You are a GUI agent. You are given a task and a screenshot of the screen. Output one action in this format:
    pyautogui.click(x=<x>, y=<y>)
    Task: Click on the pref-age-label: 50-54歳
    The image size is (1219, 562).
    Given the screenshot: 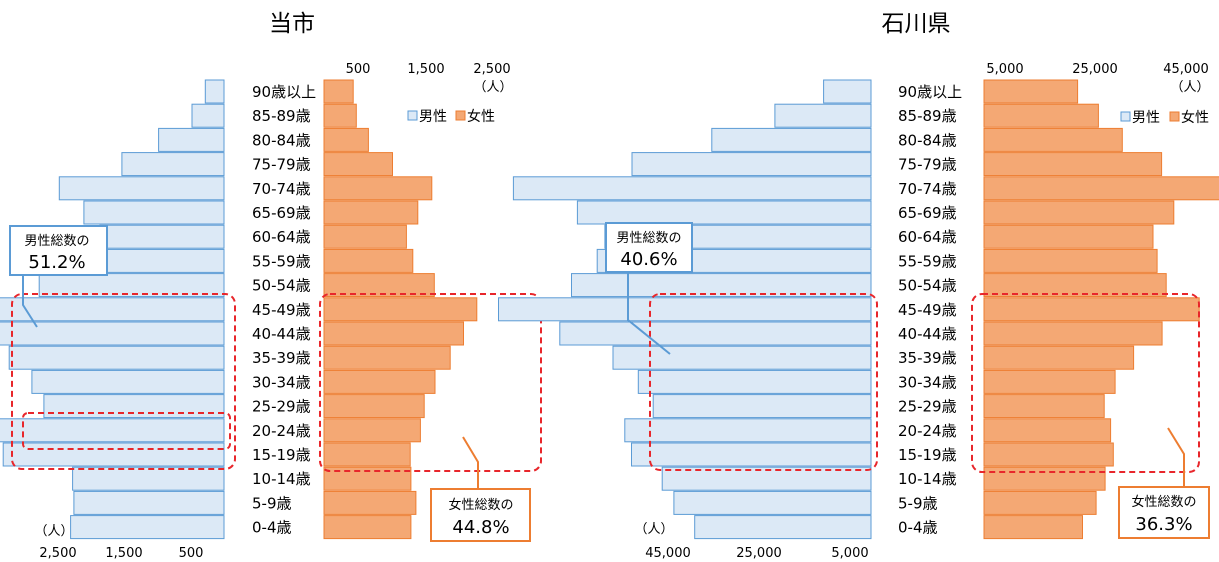 What is the action you would take?
    pyautogui.click(x=927, y=286)
    